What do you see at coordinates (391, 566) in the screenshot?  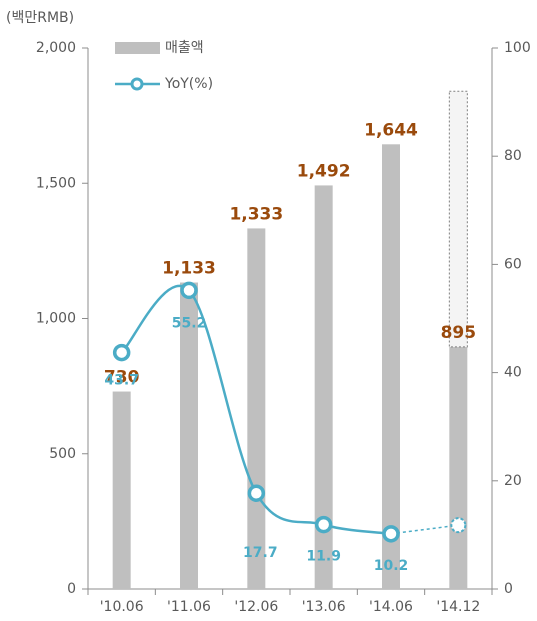 I see `yoy-value-label: 10.2` at bounding box center [391, 566].